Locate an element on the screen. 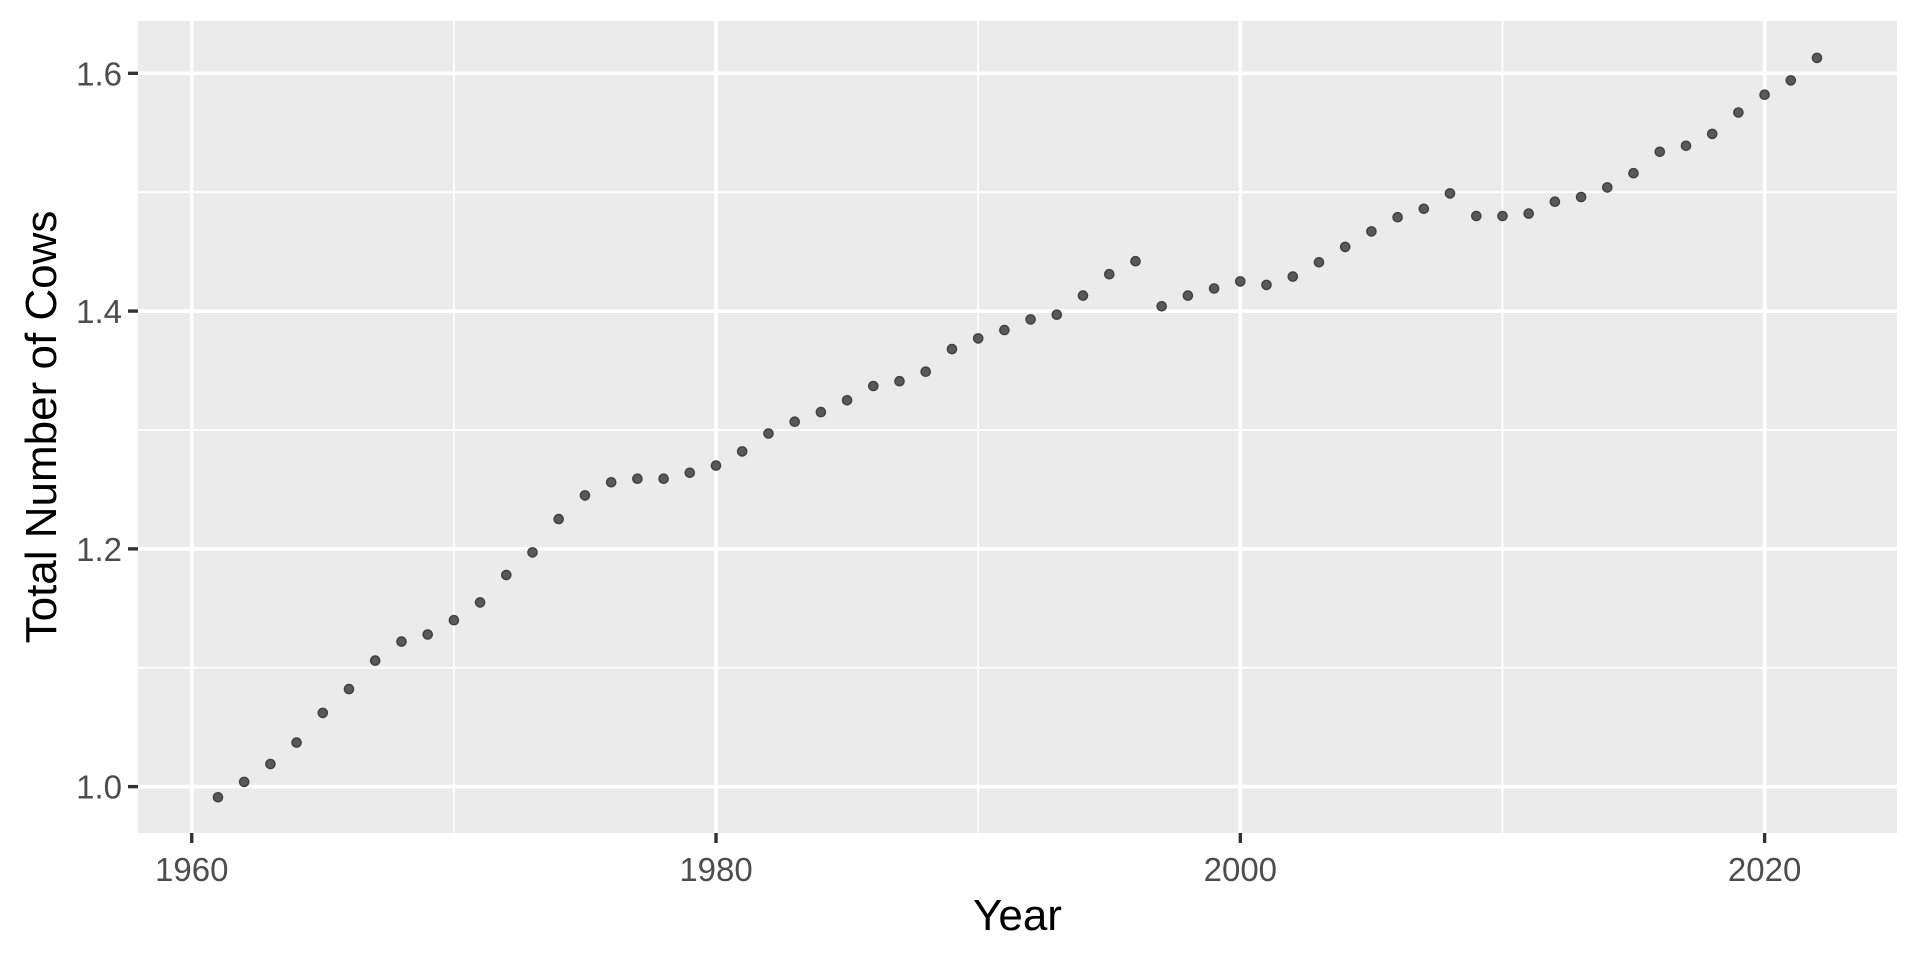 Image resolution: width=1920 pixels, height=960 pixels. x-tick-label: 1960 is located at coordinates (191, 869).